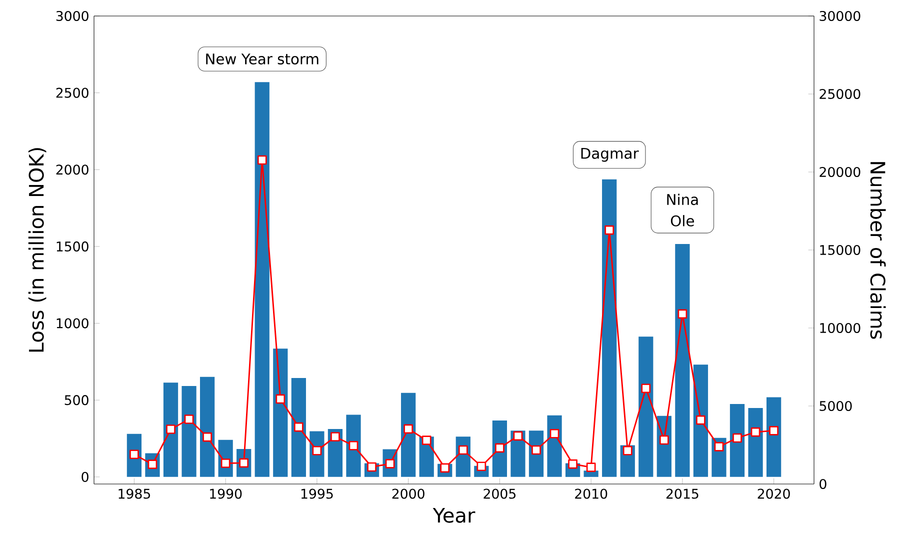 This screenshot has height=540, width=909. Describe the element at coordinates (134, 493) in the screenshot. I see `x-tick-label: 1985` at that location.